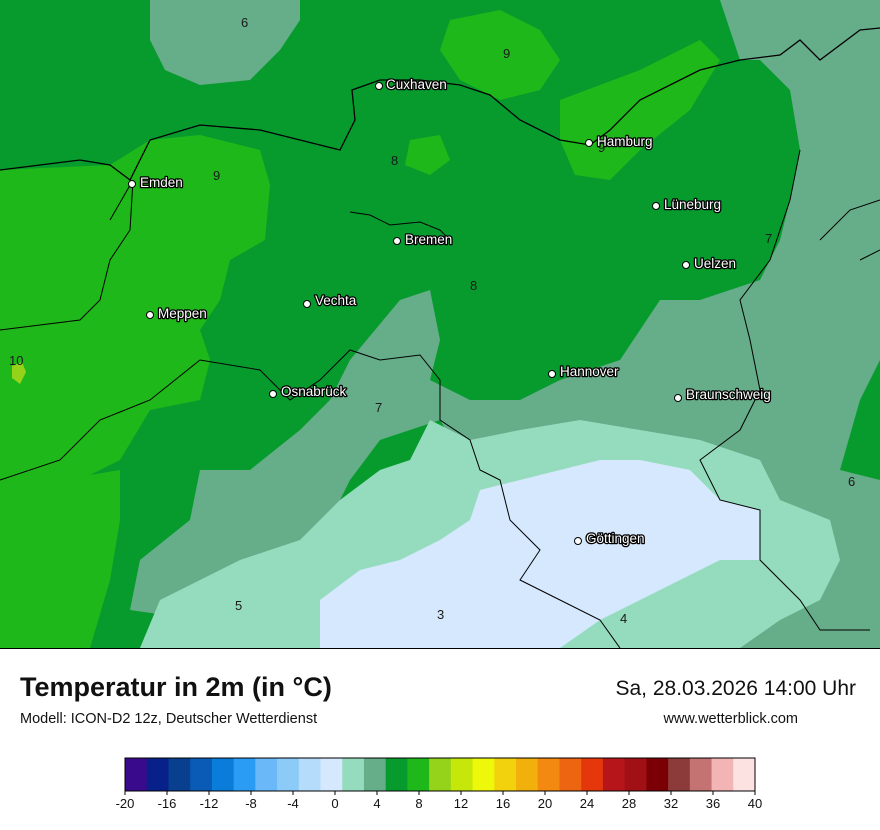  I want to click on legend-tick-label: 32, so click(671, 803).